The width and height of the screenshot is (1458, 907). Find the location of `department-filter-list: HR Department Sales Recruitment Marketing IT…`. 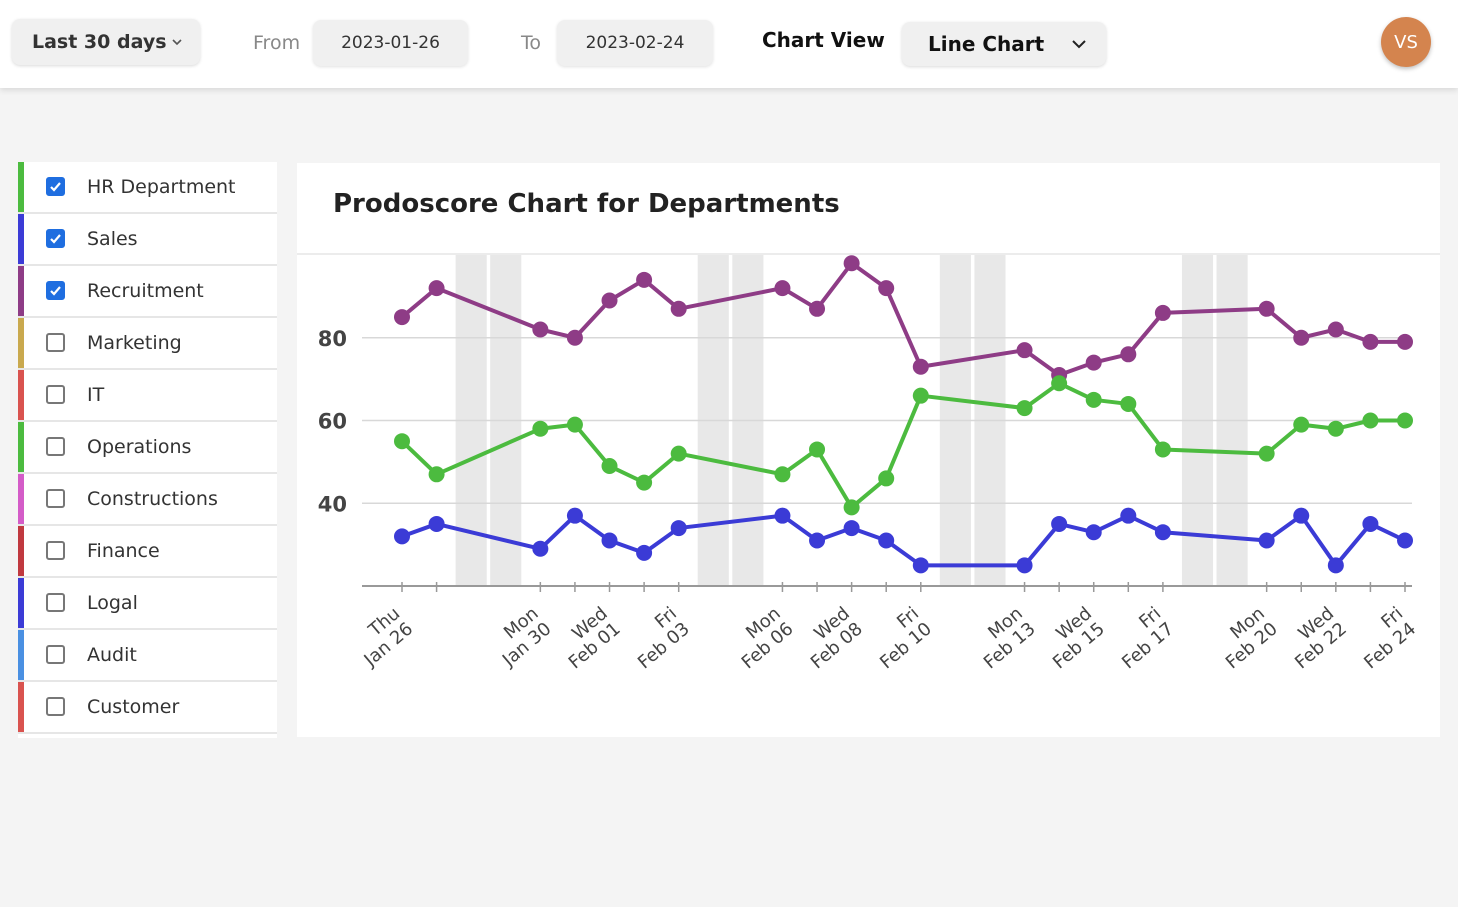

department-filter-list: HR Department Sales Recruitment Marketing IT… is located at coordinates (147, 450).